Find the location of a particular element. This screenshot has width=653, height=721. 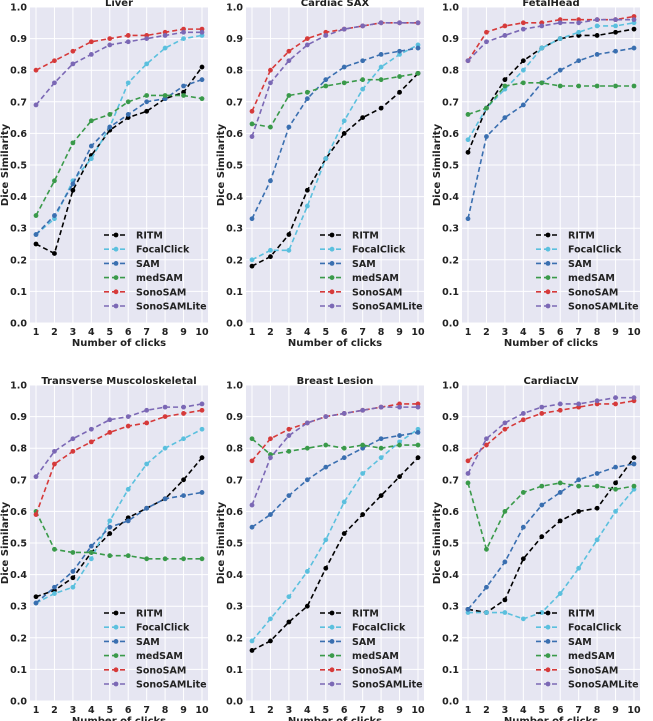

series-line-SonoSAM is located at coordinates (118, 49).